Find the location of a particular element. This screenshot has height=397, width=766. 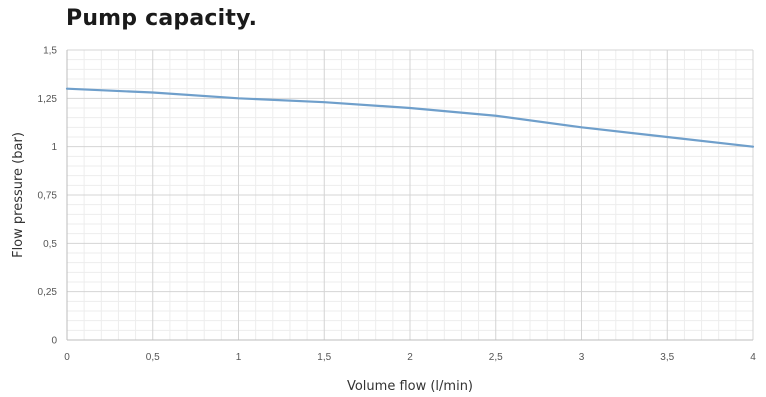

y-axis-ticks: 0 0,25 0,5 0,75 1 1,25 1,5 is located at coordinates (48, 196).